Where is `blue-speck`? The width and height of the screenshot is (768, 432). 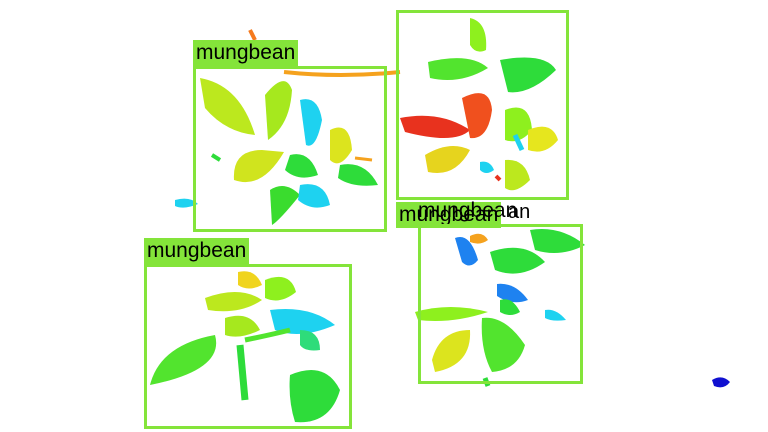 blue-speck is located at coordinates (721, 382).